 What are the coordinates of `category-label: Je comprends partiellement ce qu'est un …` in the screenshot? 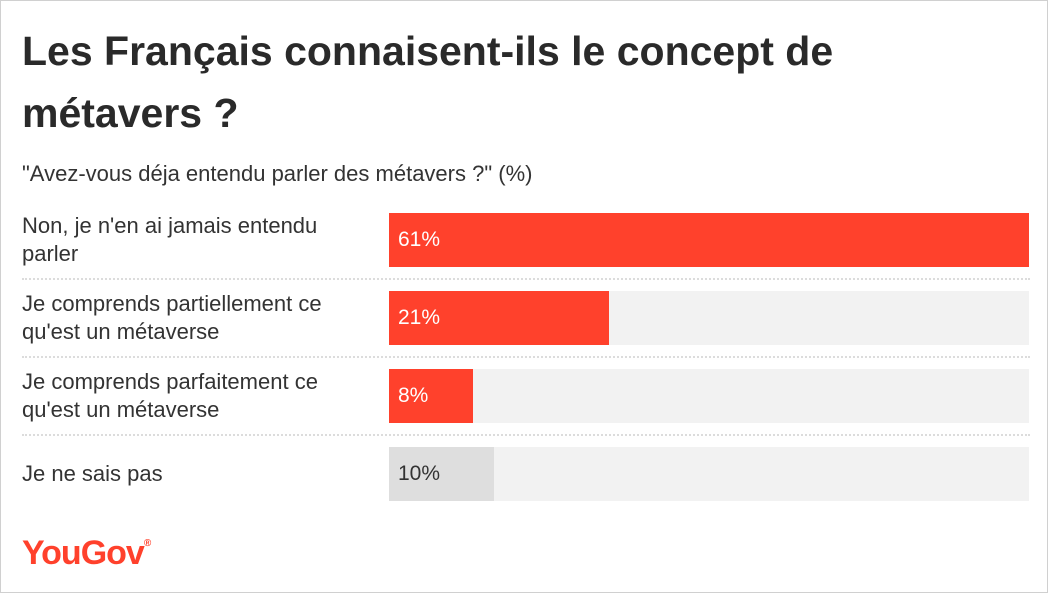 It's located at (172, 317).